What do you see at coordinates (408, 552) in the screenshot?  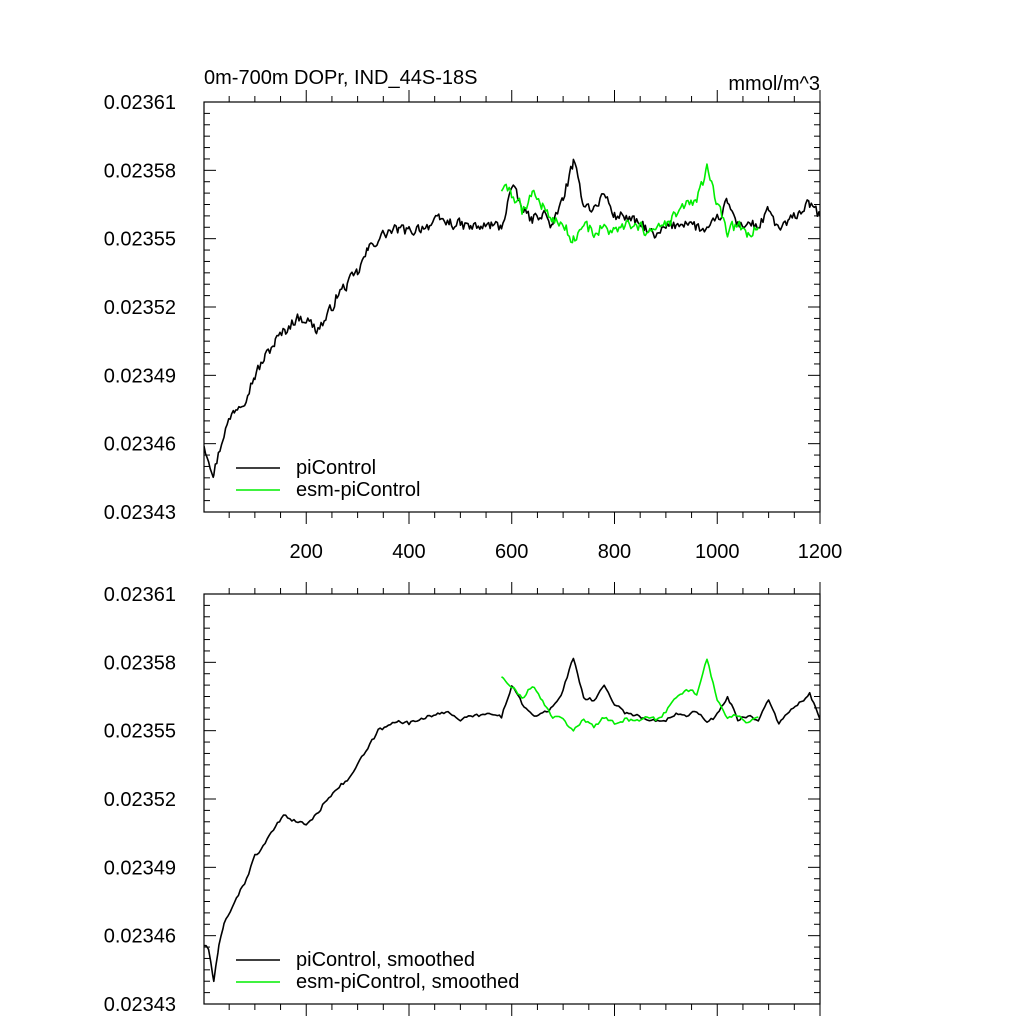 I see `x-tick-label: 400` at bounding box center [408, 552].